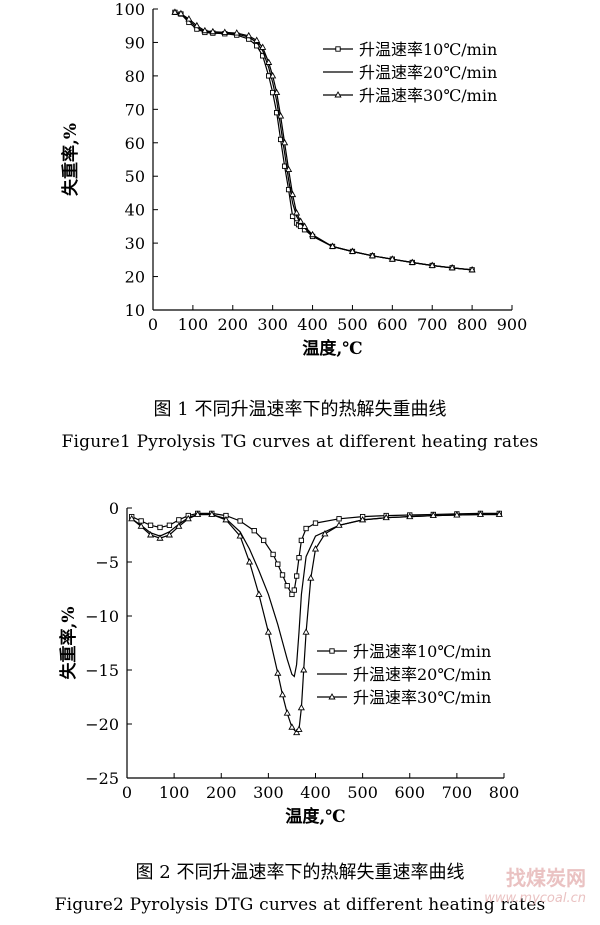  I want to click on y-tick-label: −5, so click(107, 562).